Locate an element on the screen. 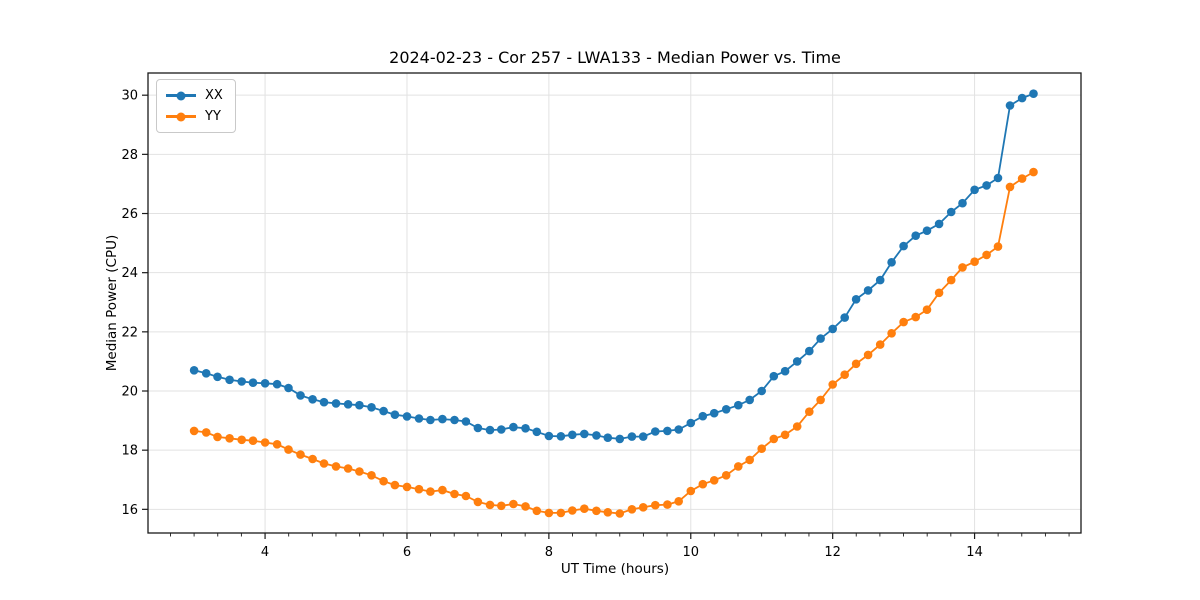  y-tick-label: 24 is located at coordinates (129, 273).